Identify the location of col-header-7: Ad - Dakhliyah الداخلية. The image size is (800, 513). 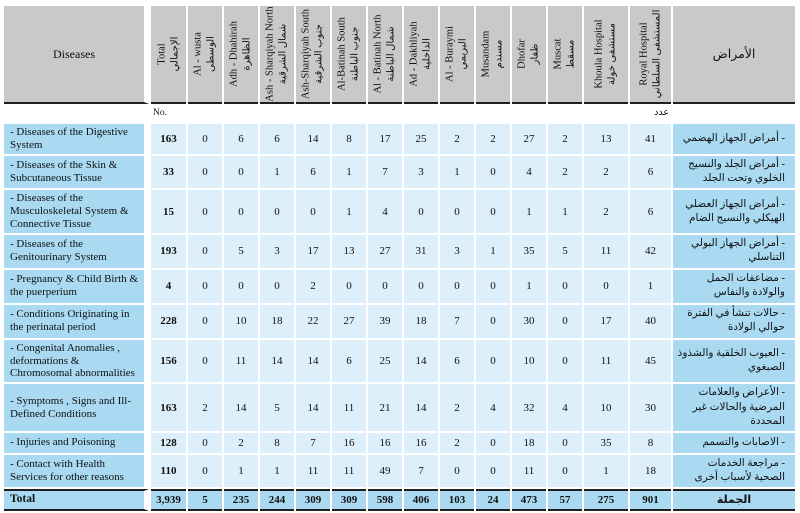
(421, 55).